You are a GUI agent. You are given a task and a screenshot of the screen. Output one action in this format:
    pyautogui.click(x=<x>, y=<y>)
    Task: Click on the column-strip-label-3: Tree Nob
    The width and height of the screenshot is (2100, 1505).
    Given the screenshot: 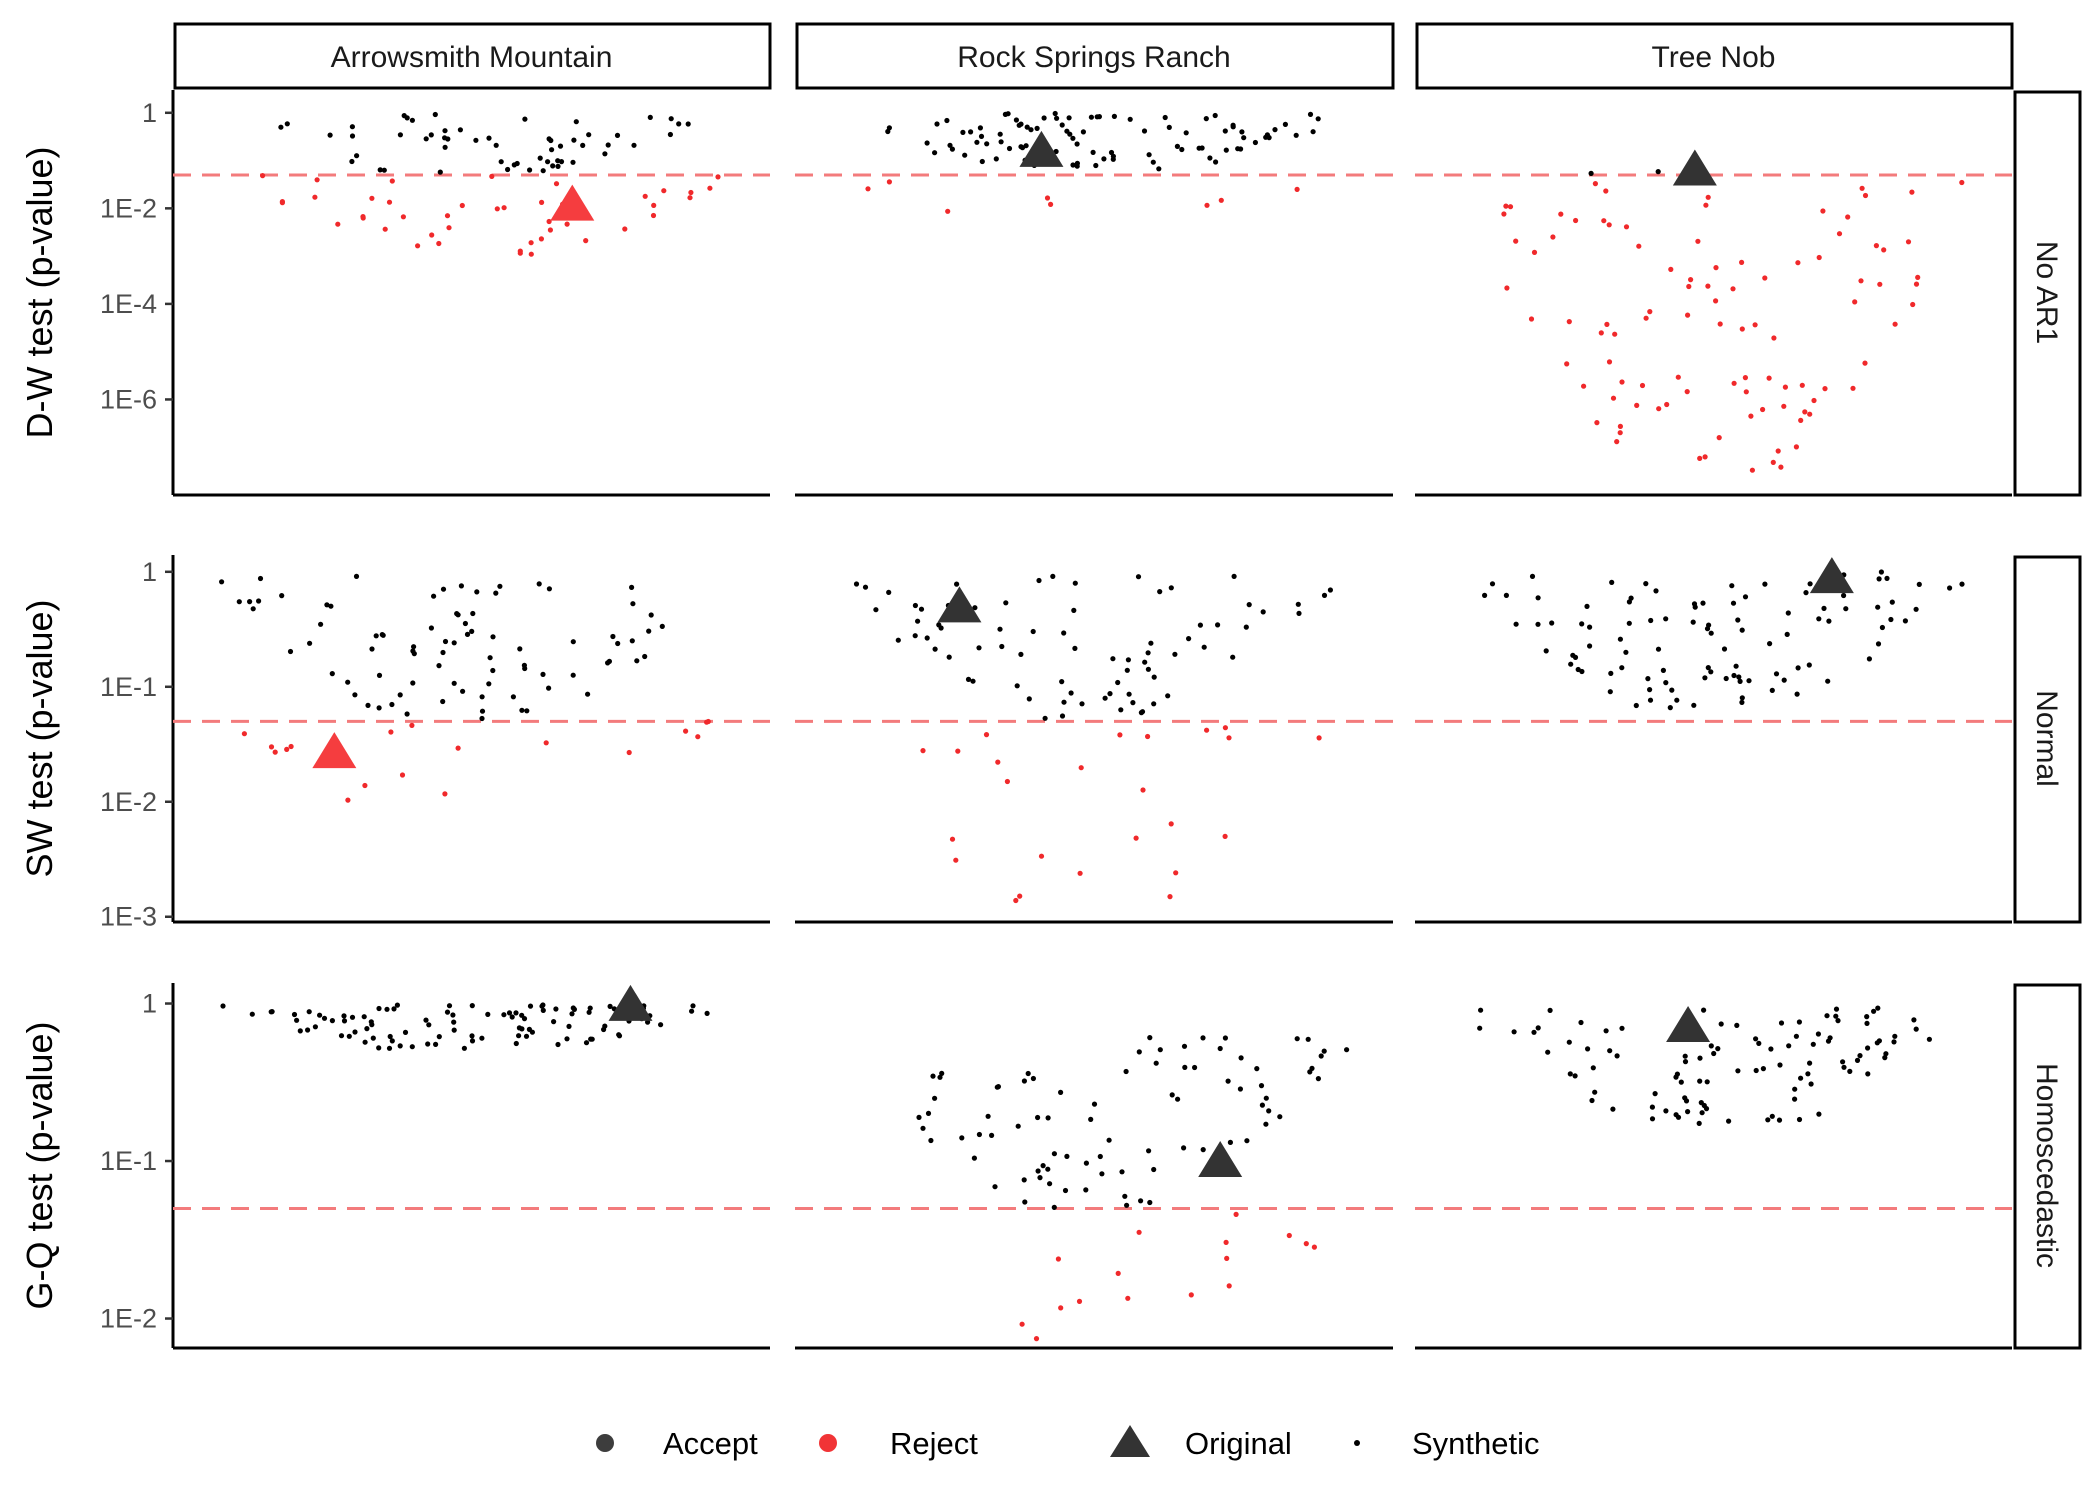 What is the action you would take?
    pyautogui.click(x=1714, y=57)
    